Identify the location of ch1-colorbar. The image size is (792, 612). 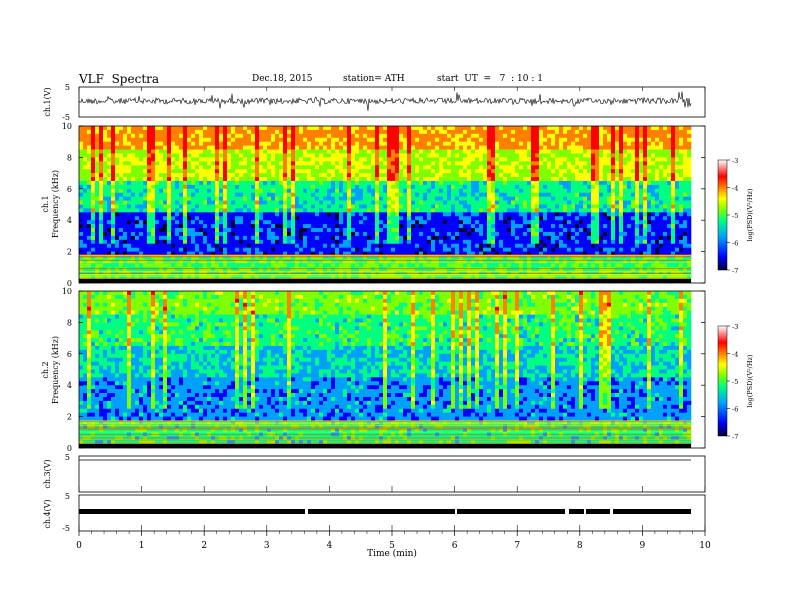
(722, 215).